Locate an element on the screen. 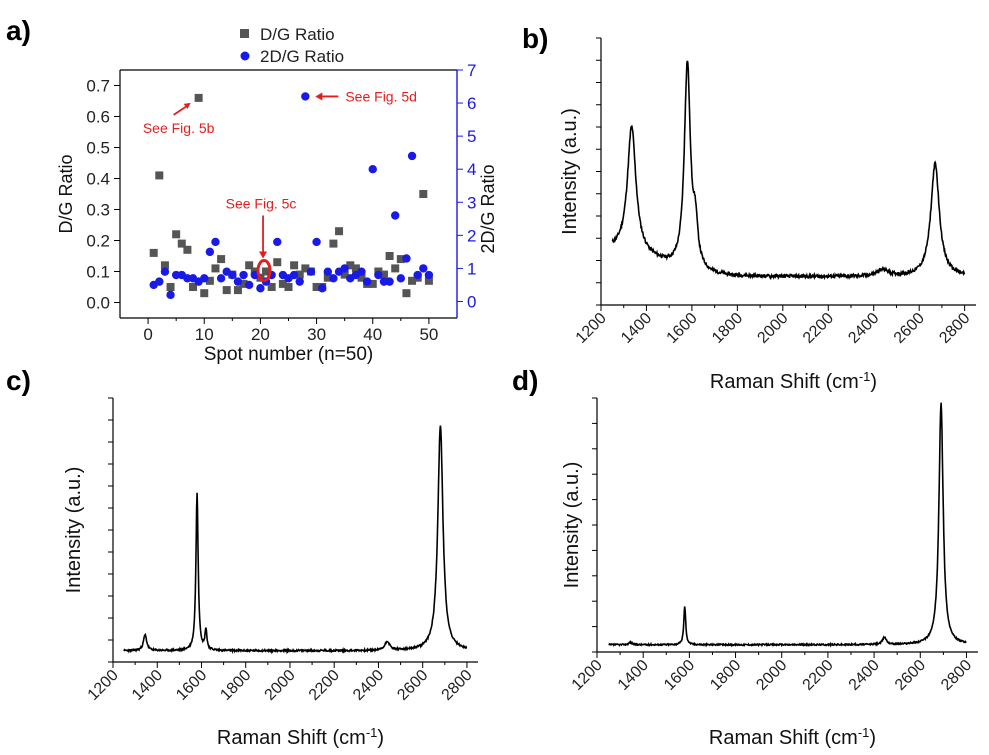 Image resolution: width=989 pixels, height=755 pixels. y-tick-label: 0.0 is located at coordinates (98, 303).